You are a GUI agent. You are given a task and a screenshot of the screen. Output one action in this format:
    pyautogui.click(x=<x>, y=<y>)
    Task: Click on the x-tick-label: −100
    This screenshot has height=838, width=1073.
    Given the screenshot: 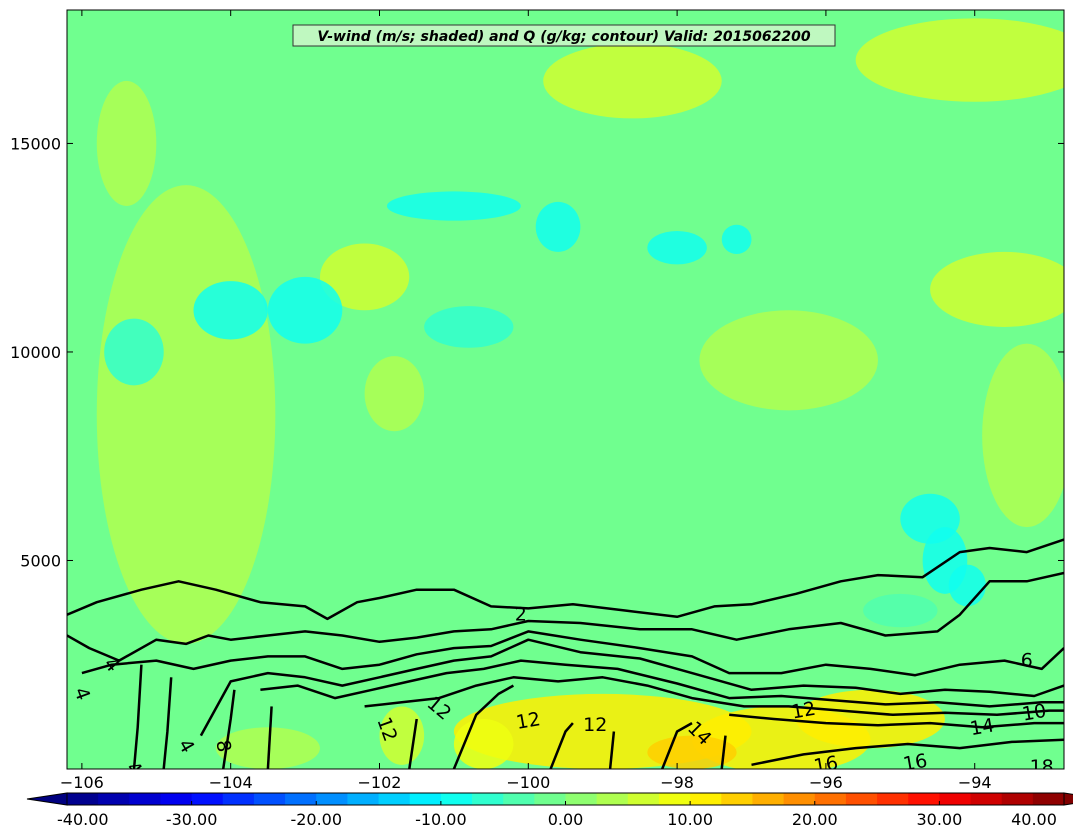 What is the action you would take?
    pyautogui.click(x=528, y=782)
    